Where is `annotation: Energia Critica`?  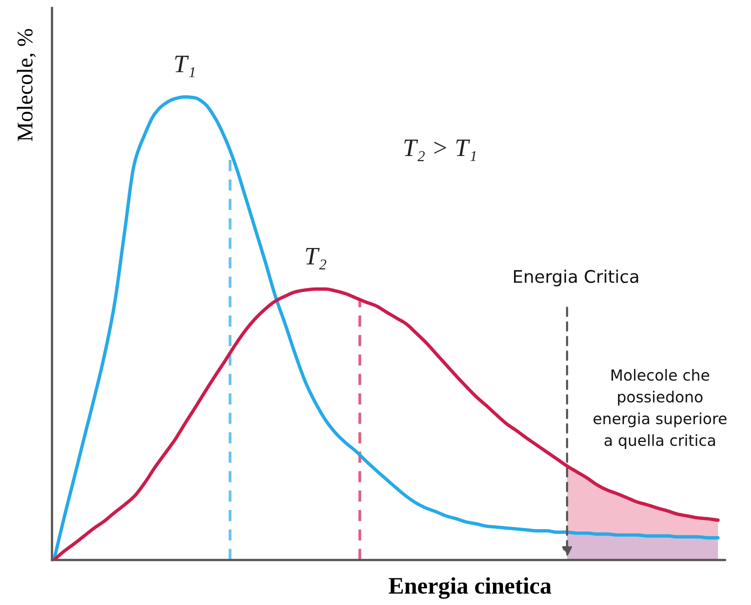 annotation: Energia Critica is located at coordinates (576, 278).